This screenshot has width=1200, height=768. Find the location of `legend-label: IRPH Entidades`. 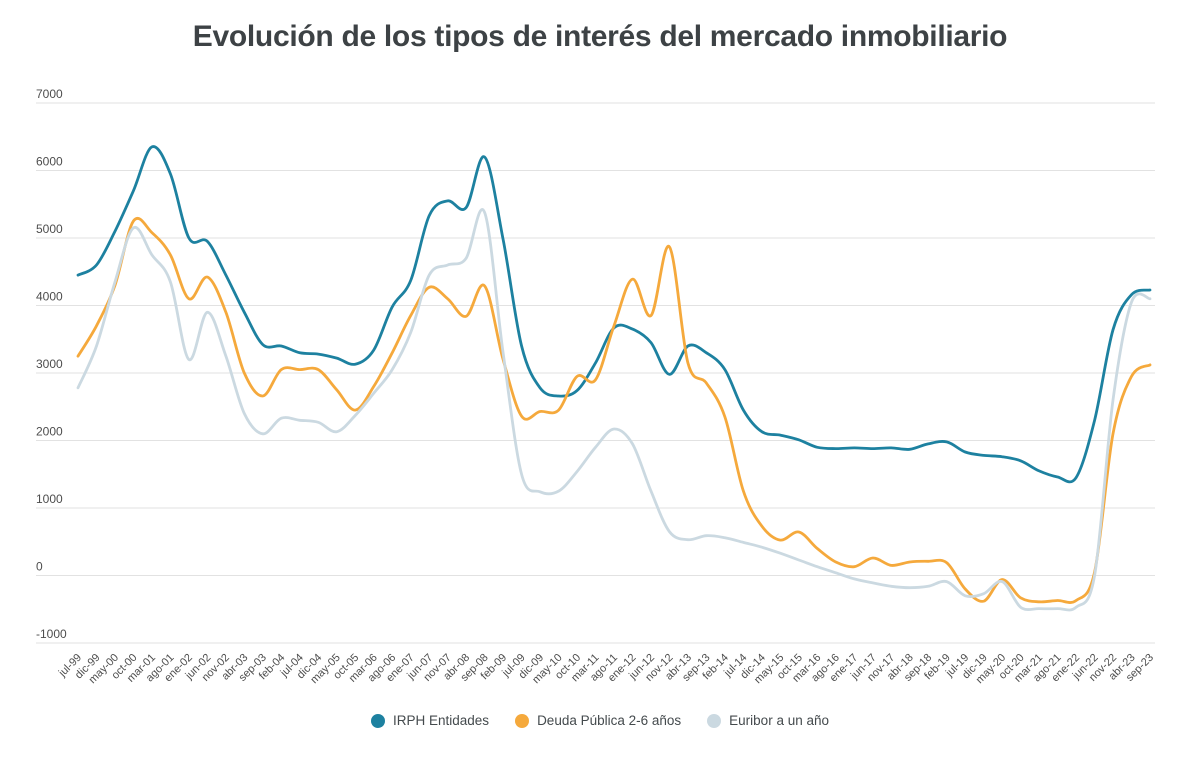

legend-label: IRPH Entidades is located at coordinates (441, 720).